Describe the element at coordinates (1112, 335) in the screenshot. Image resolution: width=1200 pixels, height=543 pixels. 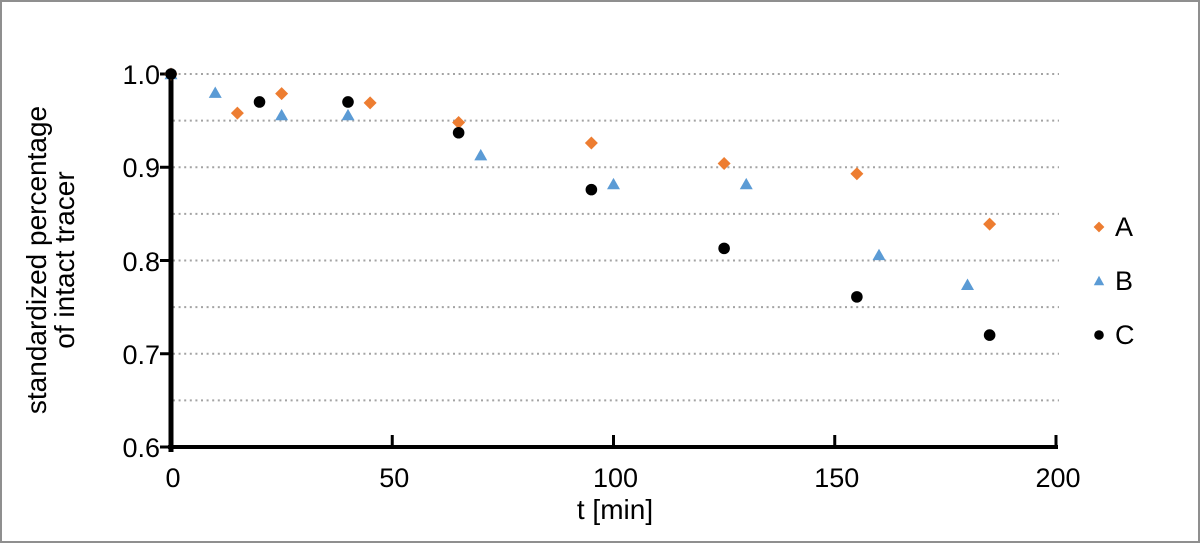
I see `legend-item-c: C` at that location.